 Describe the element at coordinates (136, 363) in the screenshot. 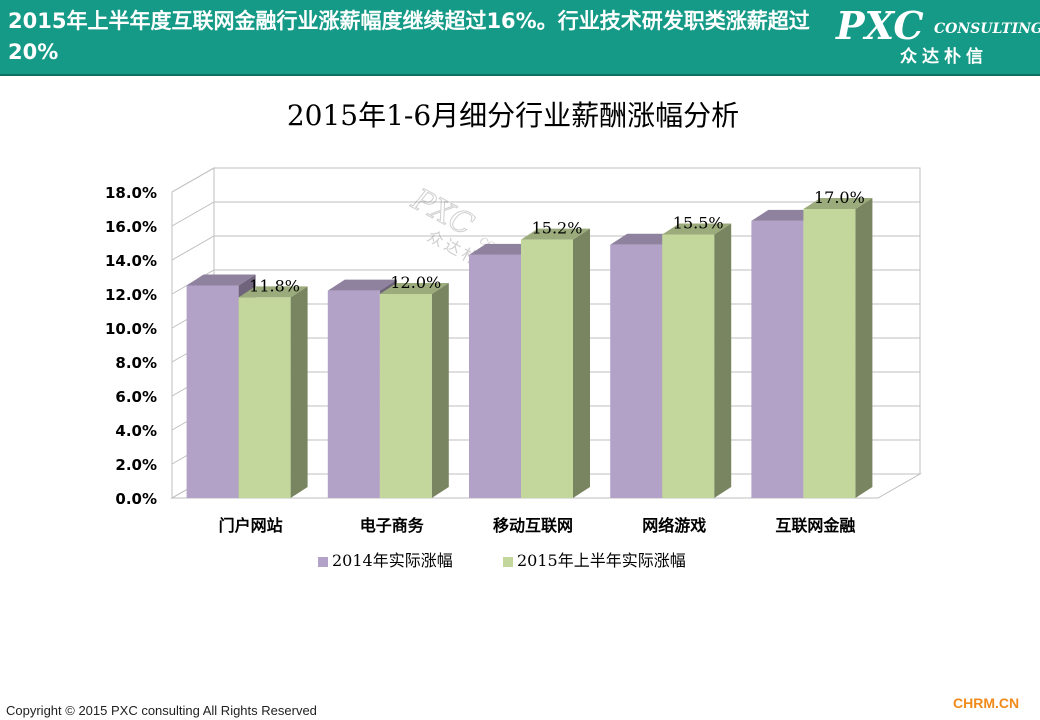

I see `y-tick-label: 8.0%` at that location.